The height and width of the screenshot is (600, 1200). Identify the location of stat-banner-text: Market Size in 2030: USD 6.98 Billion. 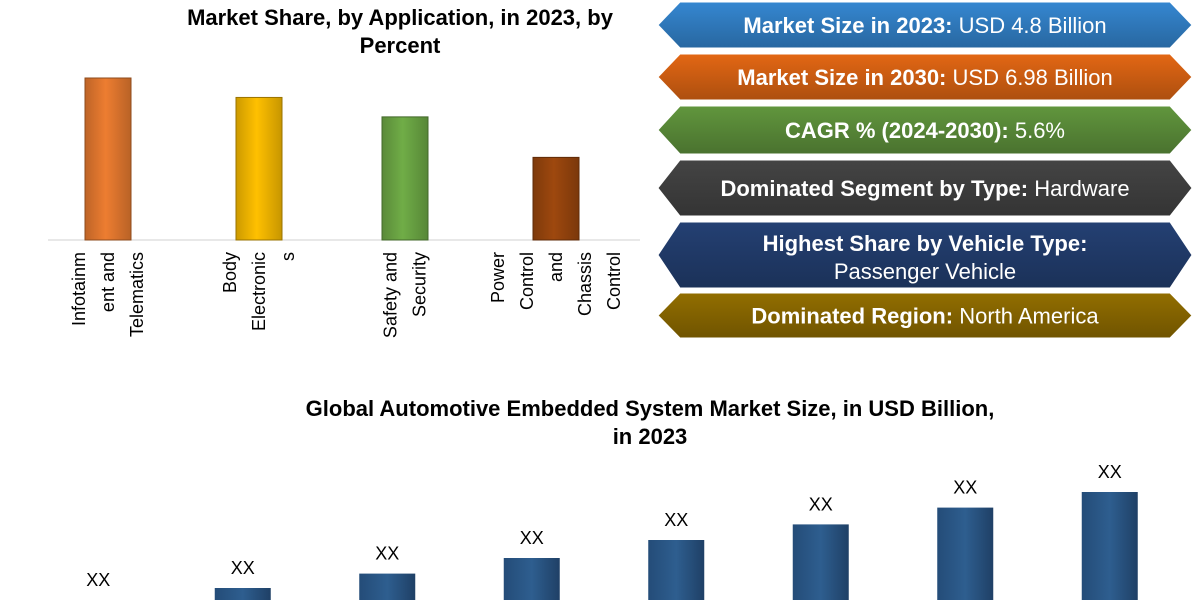
(924, 77).